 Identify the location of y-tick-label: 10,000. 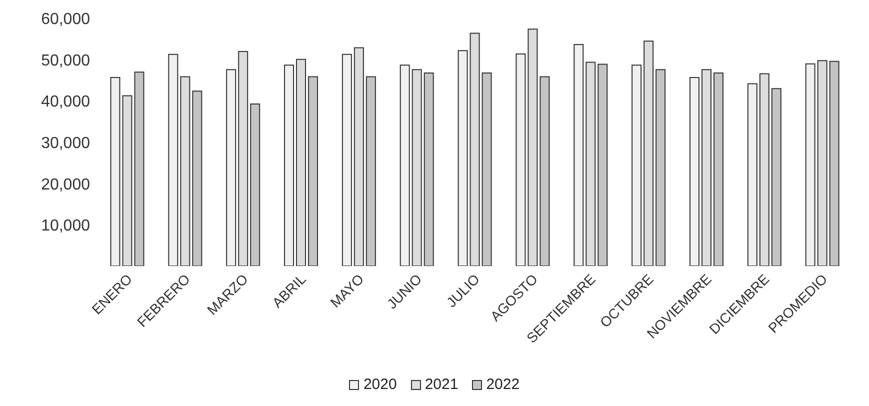
(65, 226).